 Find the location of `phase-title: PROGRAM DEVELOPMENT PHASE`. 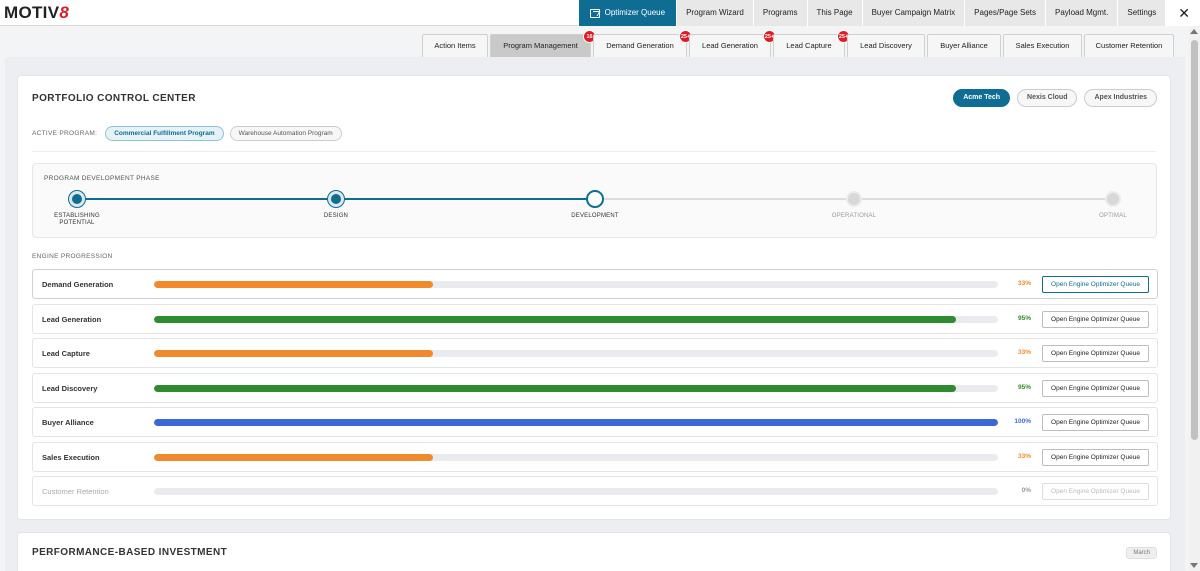

phase-title: PROGRAM DEVELOPMENT PHASE is located at coordinates (102, 178).